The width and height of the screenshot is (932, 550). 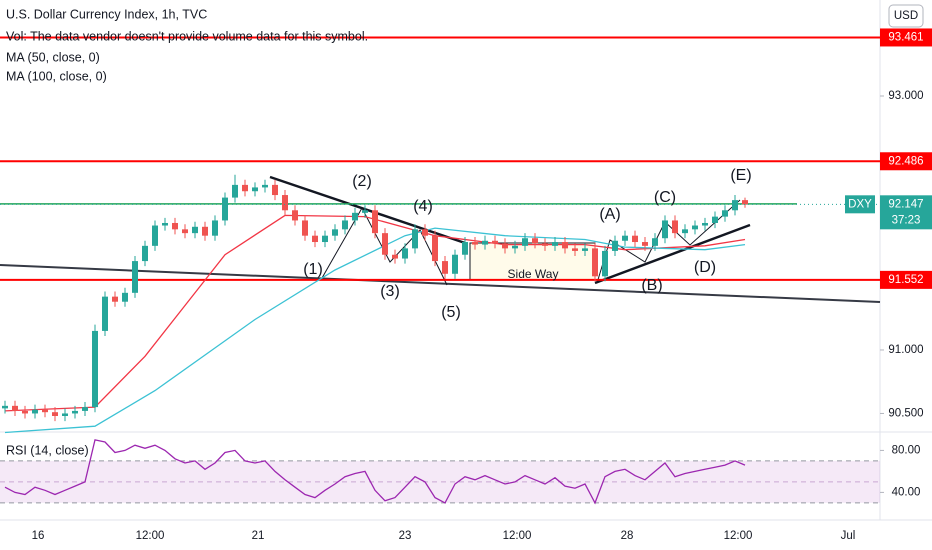 What do you see at coordinates (848, 536) in the screenshot?
I see `x-tick-label: Jul` at bounding box center [848, 536].